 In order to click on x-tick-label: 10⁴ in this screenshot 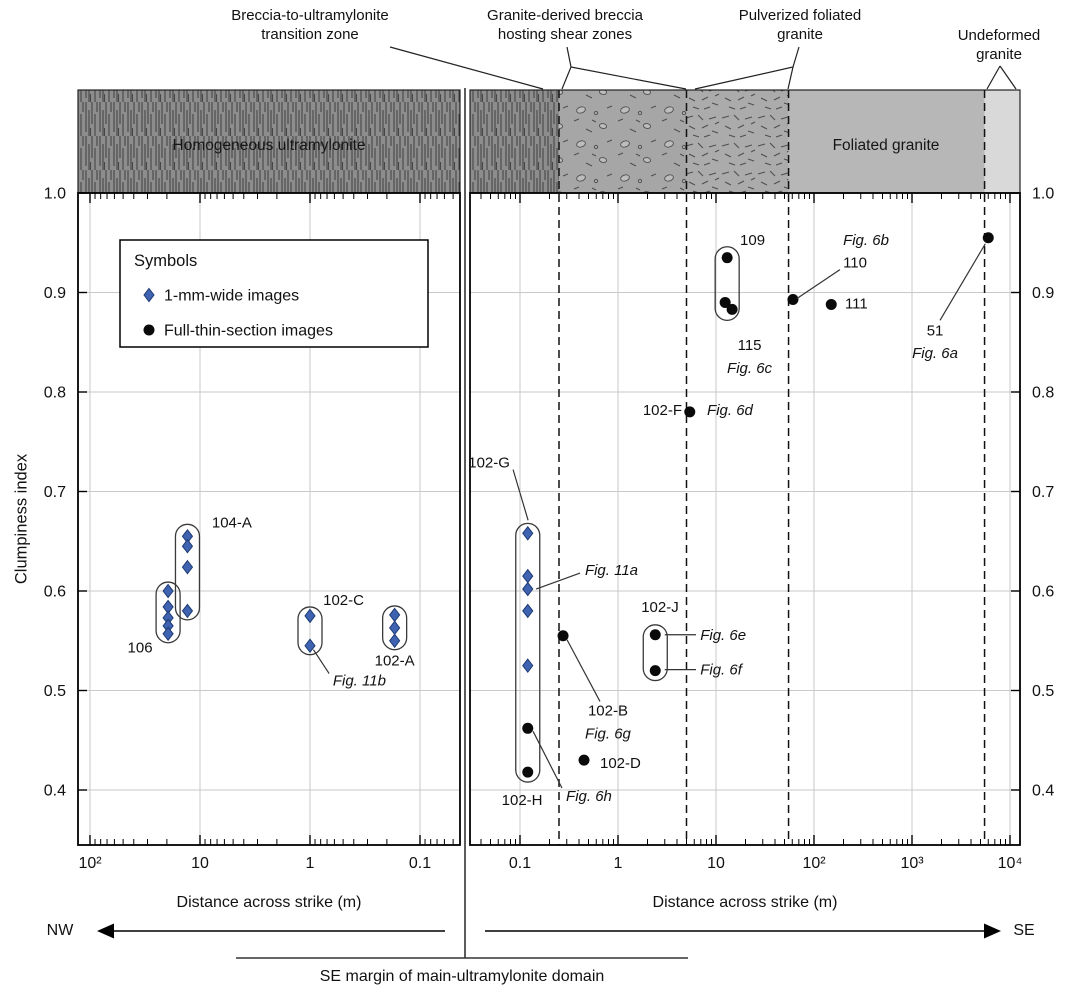, I will do `click(1010, 863)`.